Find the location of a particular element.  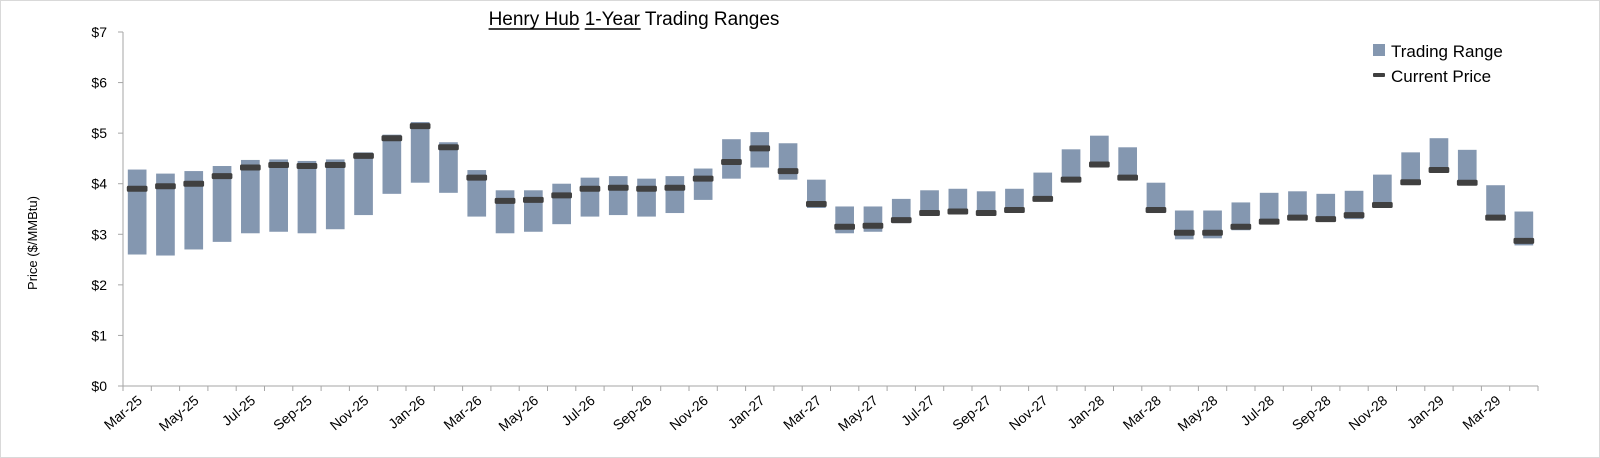

legend-range-label: Trading Range is located at coordinates (1447, 51).